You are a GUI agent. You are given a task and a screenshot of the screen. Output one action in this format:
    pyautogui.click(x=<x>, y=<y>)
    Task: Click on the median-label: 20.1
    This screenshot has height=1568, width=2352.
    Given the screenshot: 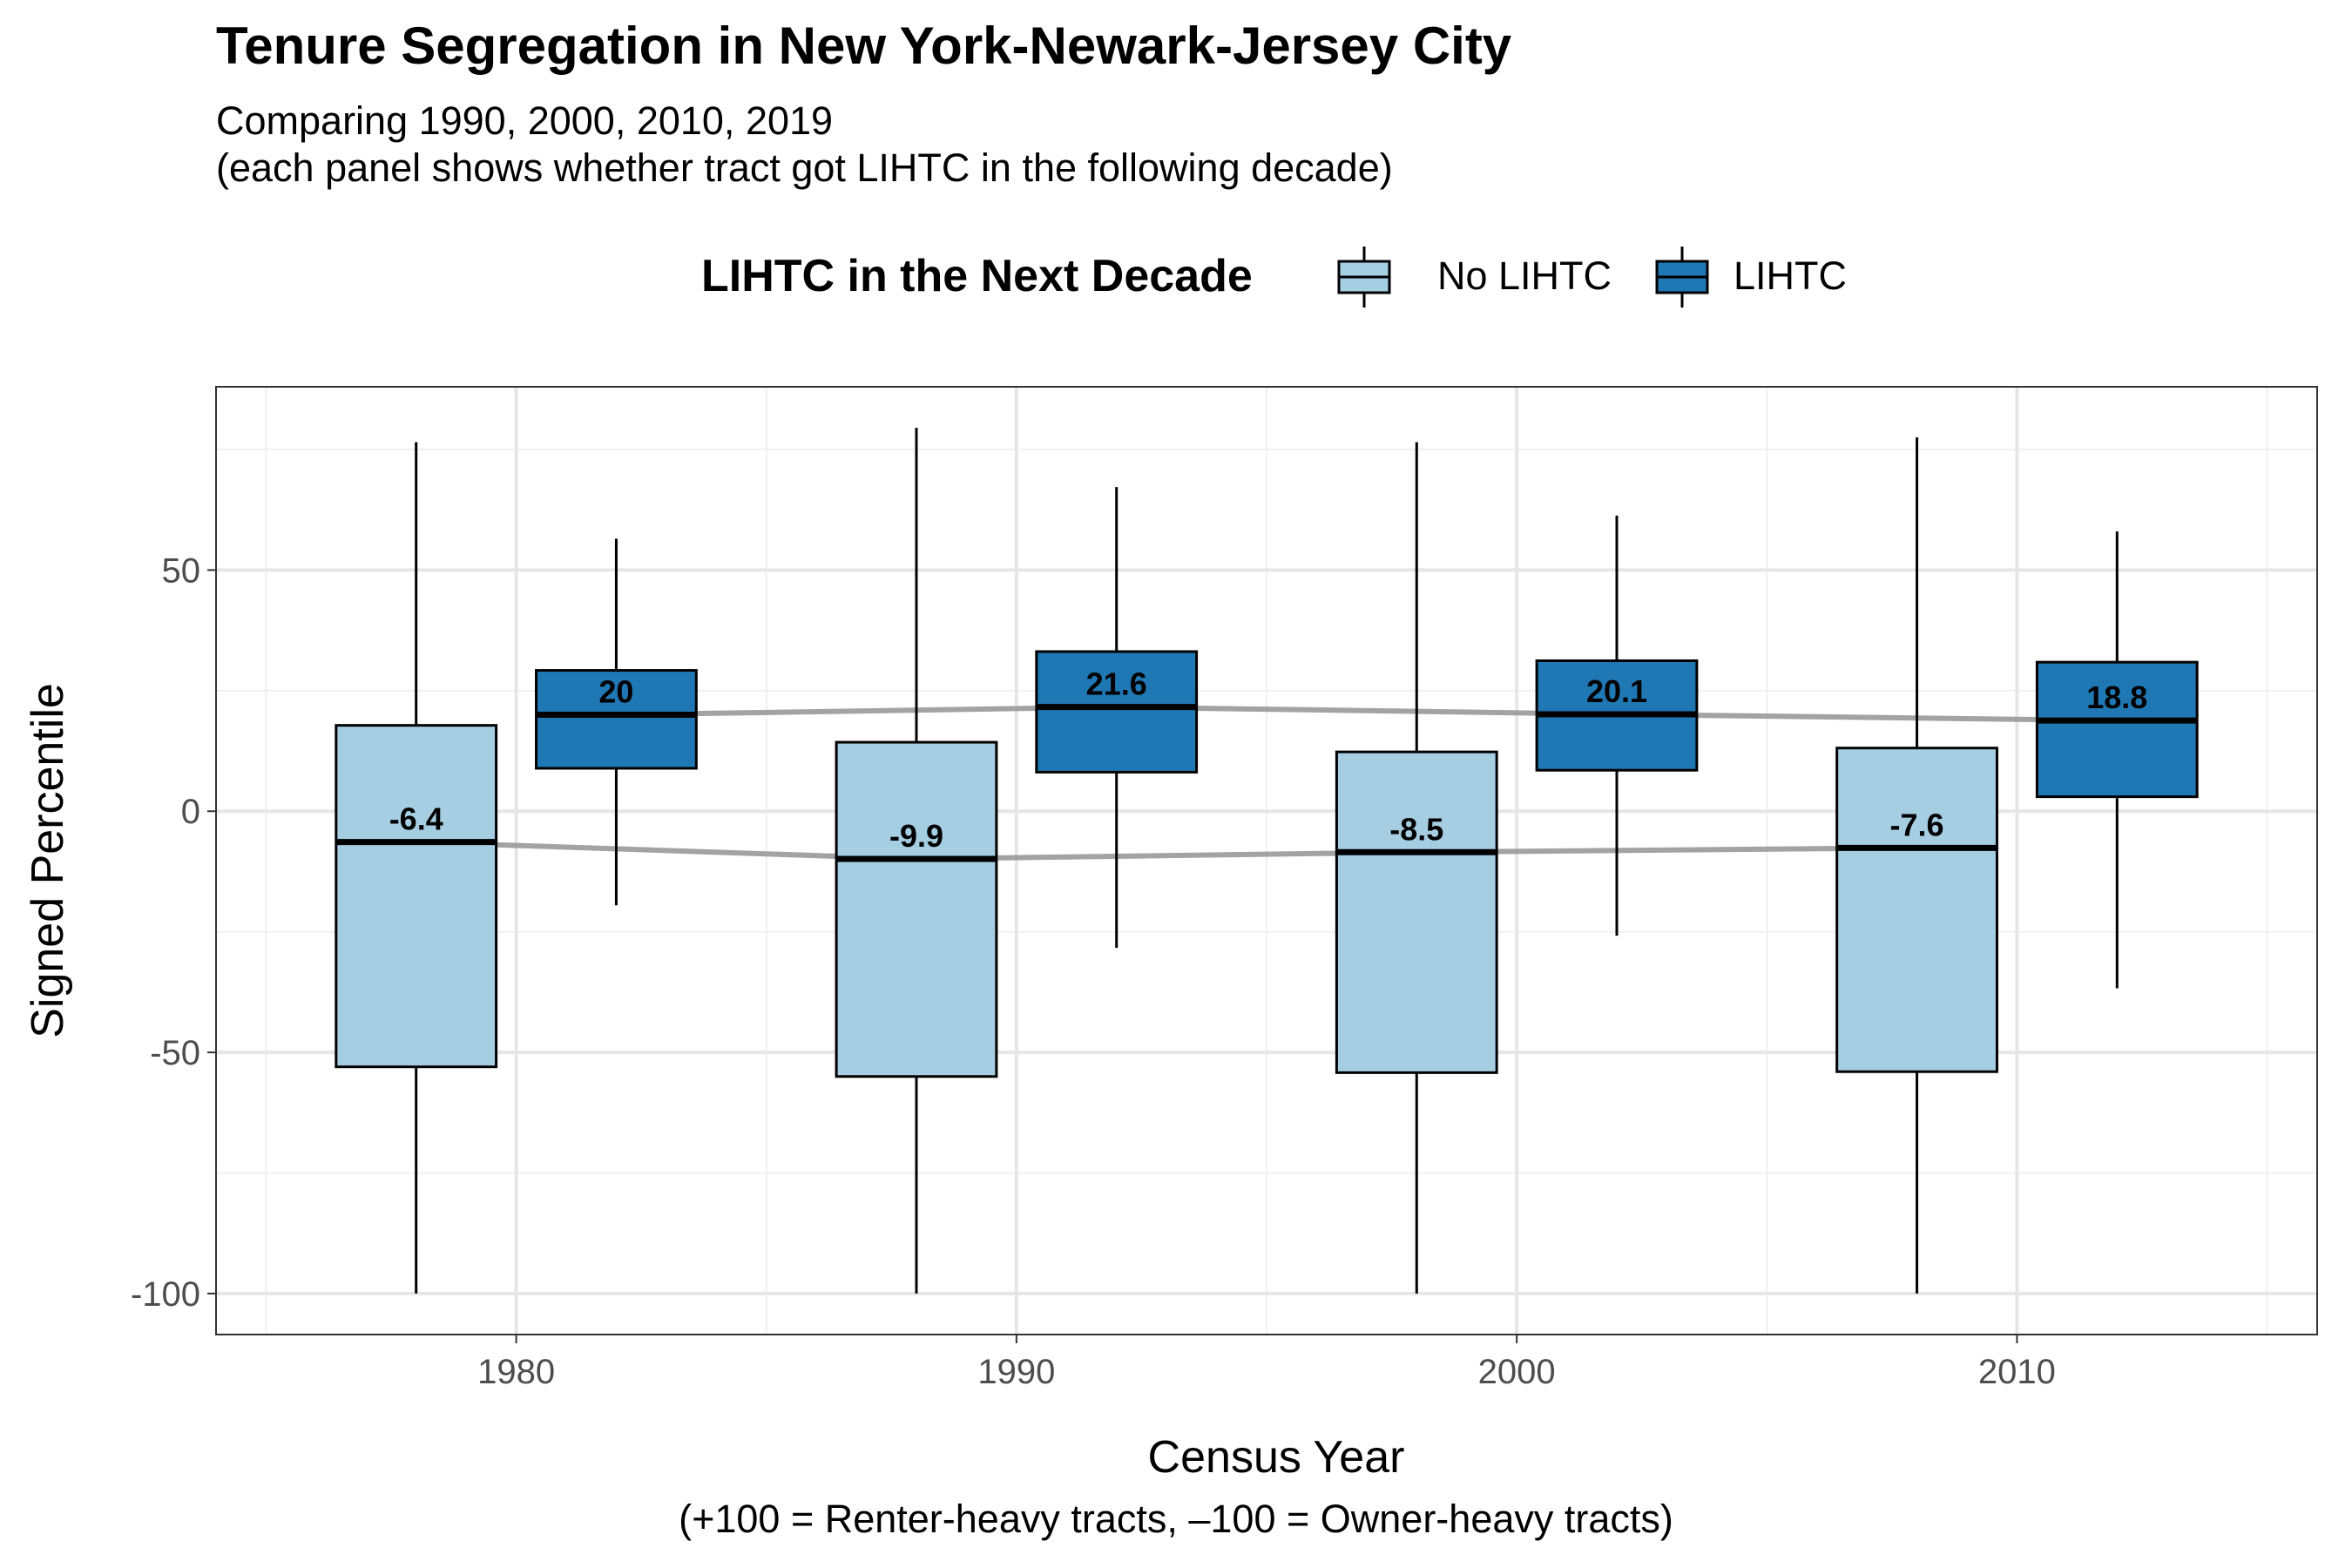 What is the action you would take?
    pyautogui.click(x=1616, y=691)
    